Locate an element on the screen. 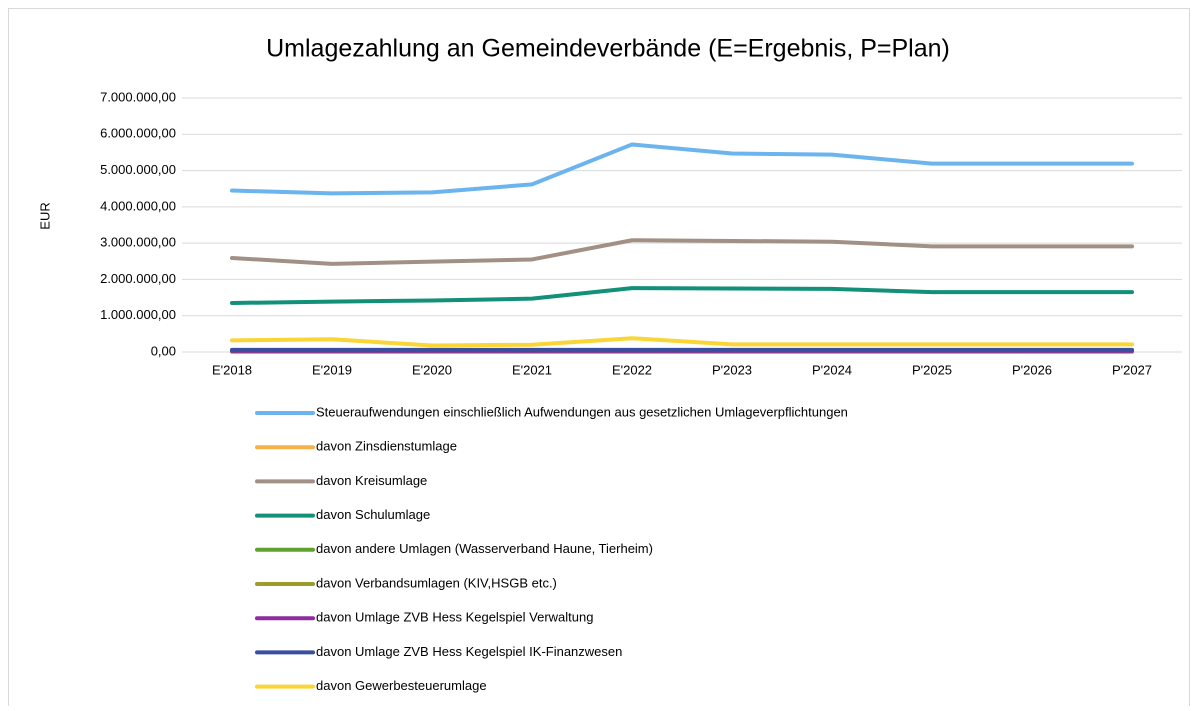  x-tick-label: P'2027 is located at coordinates (1132, 369).